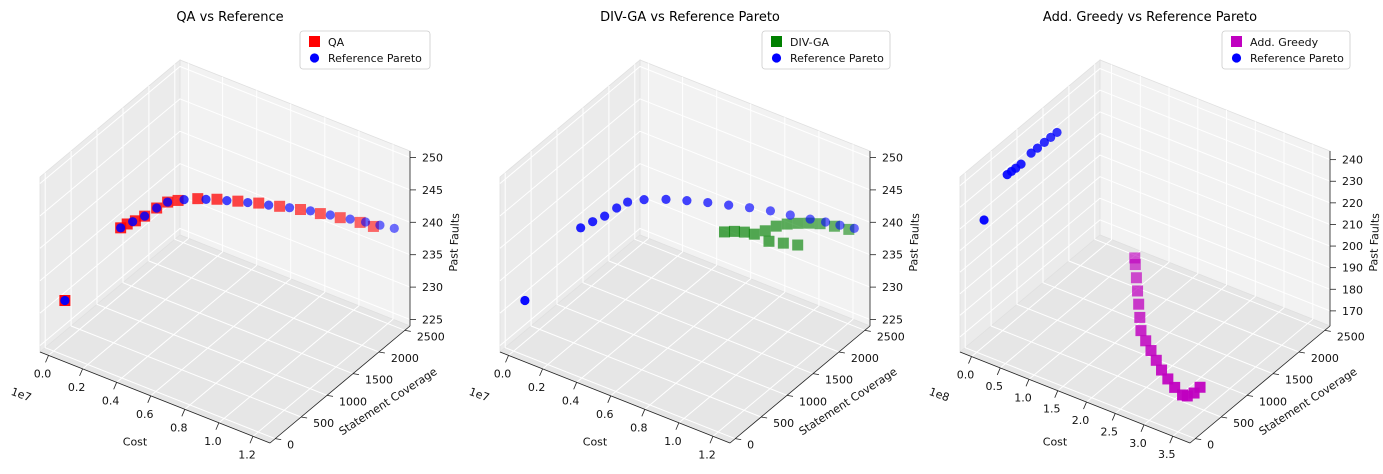  Describe the element at coordinates (1081, 420) in the screenshot. I see `x-tick-label: 2.0` at that location.